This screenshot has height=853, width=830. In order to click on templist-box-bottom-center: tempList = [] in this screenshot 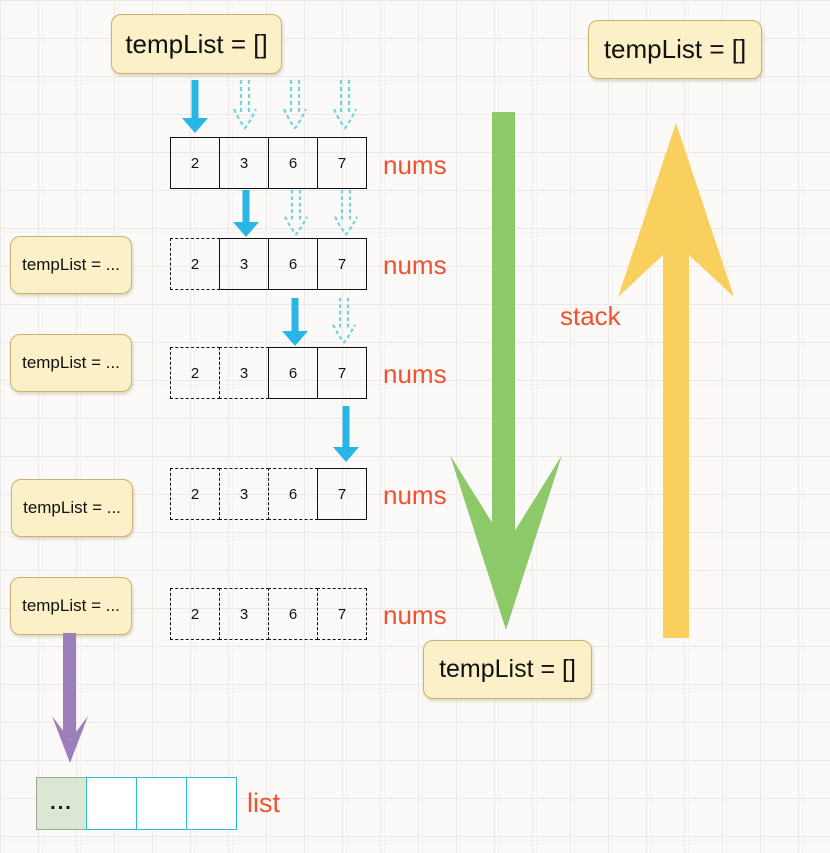, I will do `click(507, 669)`.